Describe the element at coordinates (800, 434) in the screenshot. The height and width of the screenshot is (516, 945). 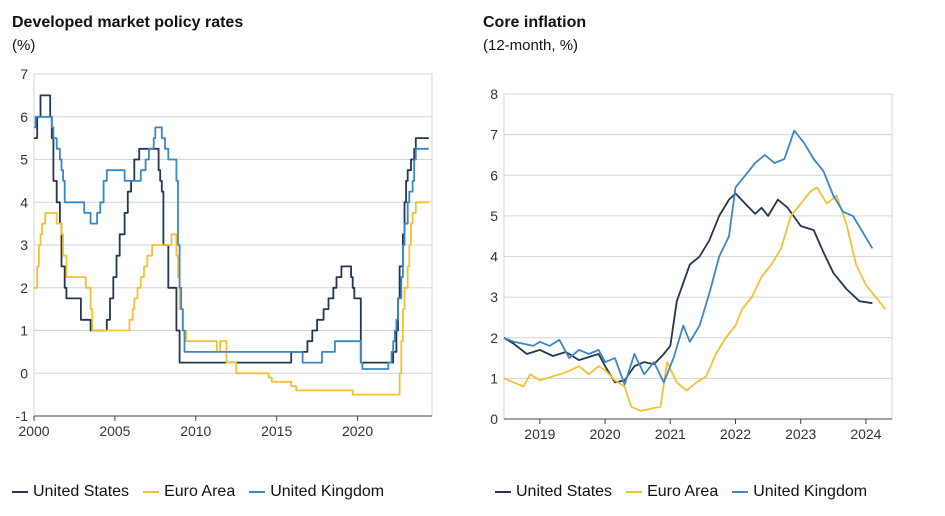
I see `chart1-x-tick-label: 2023` at that location.